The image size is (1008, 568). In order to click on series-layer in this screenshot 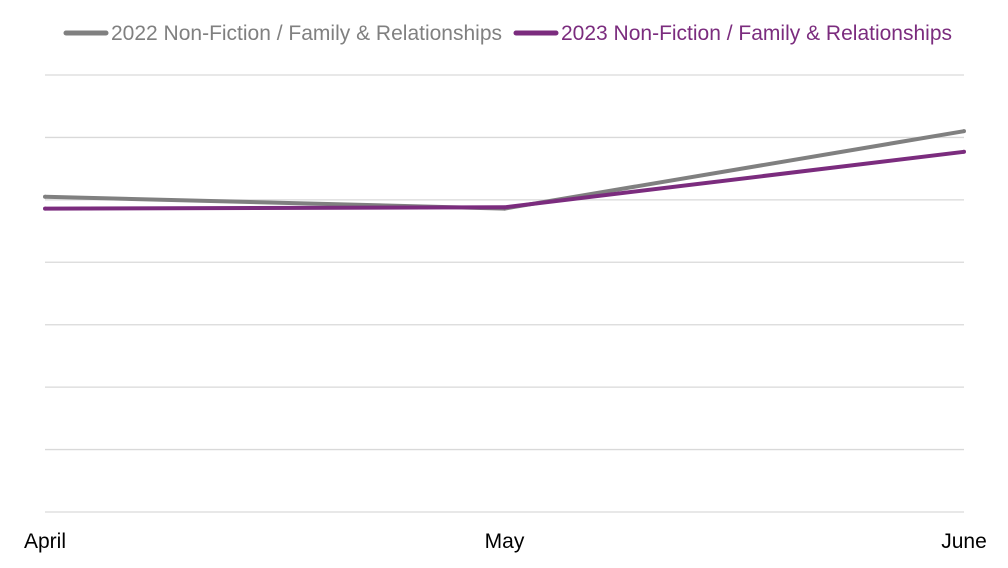, I will do `click(504, 170)`.